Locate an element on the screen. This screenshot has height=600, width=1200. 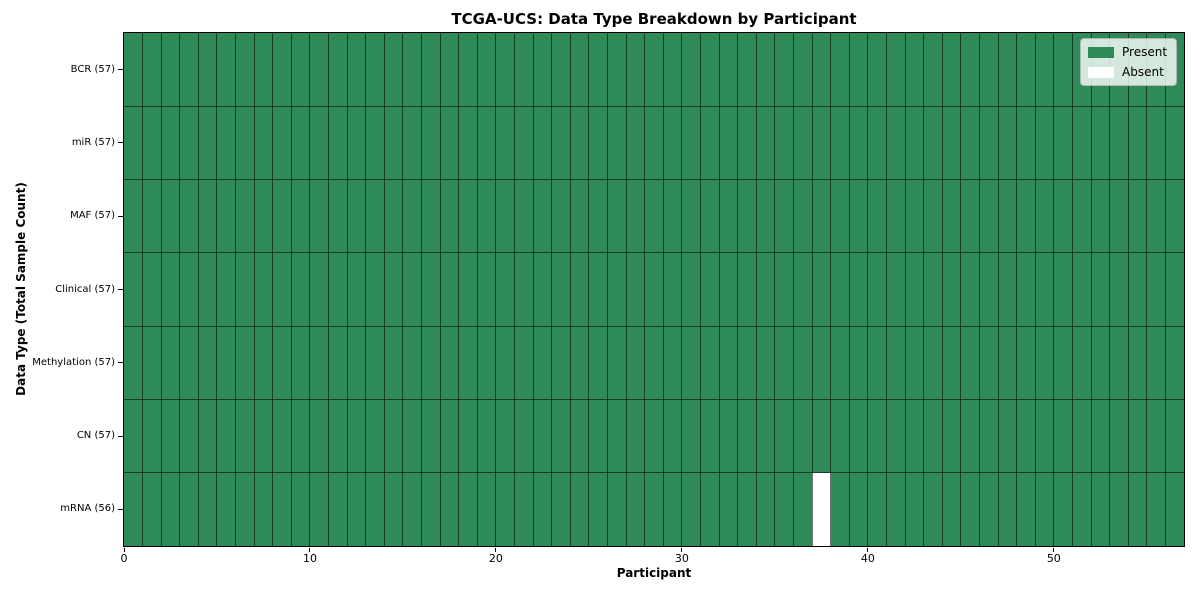
x-tick-label: 0 is located at coordinates (124, 558).